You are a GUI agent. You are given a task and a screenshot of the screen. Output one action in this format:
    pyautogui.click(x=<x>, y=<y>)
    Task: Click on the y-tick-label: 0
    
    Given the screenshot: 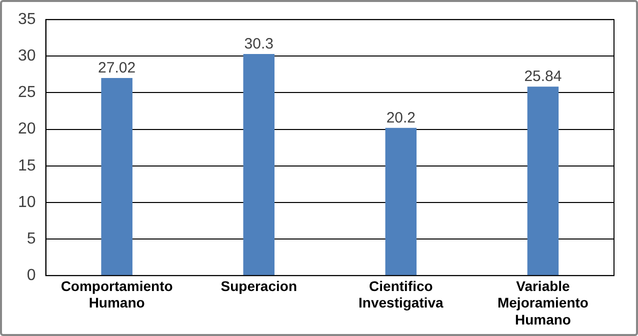 What is the action you would take?
    pyautogui.click(x=31, y=275)
    